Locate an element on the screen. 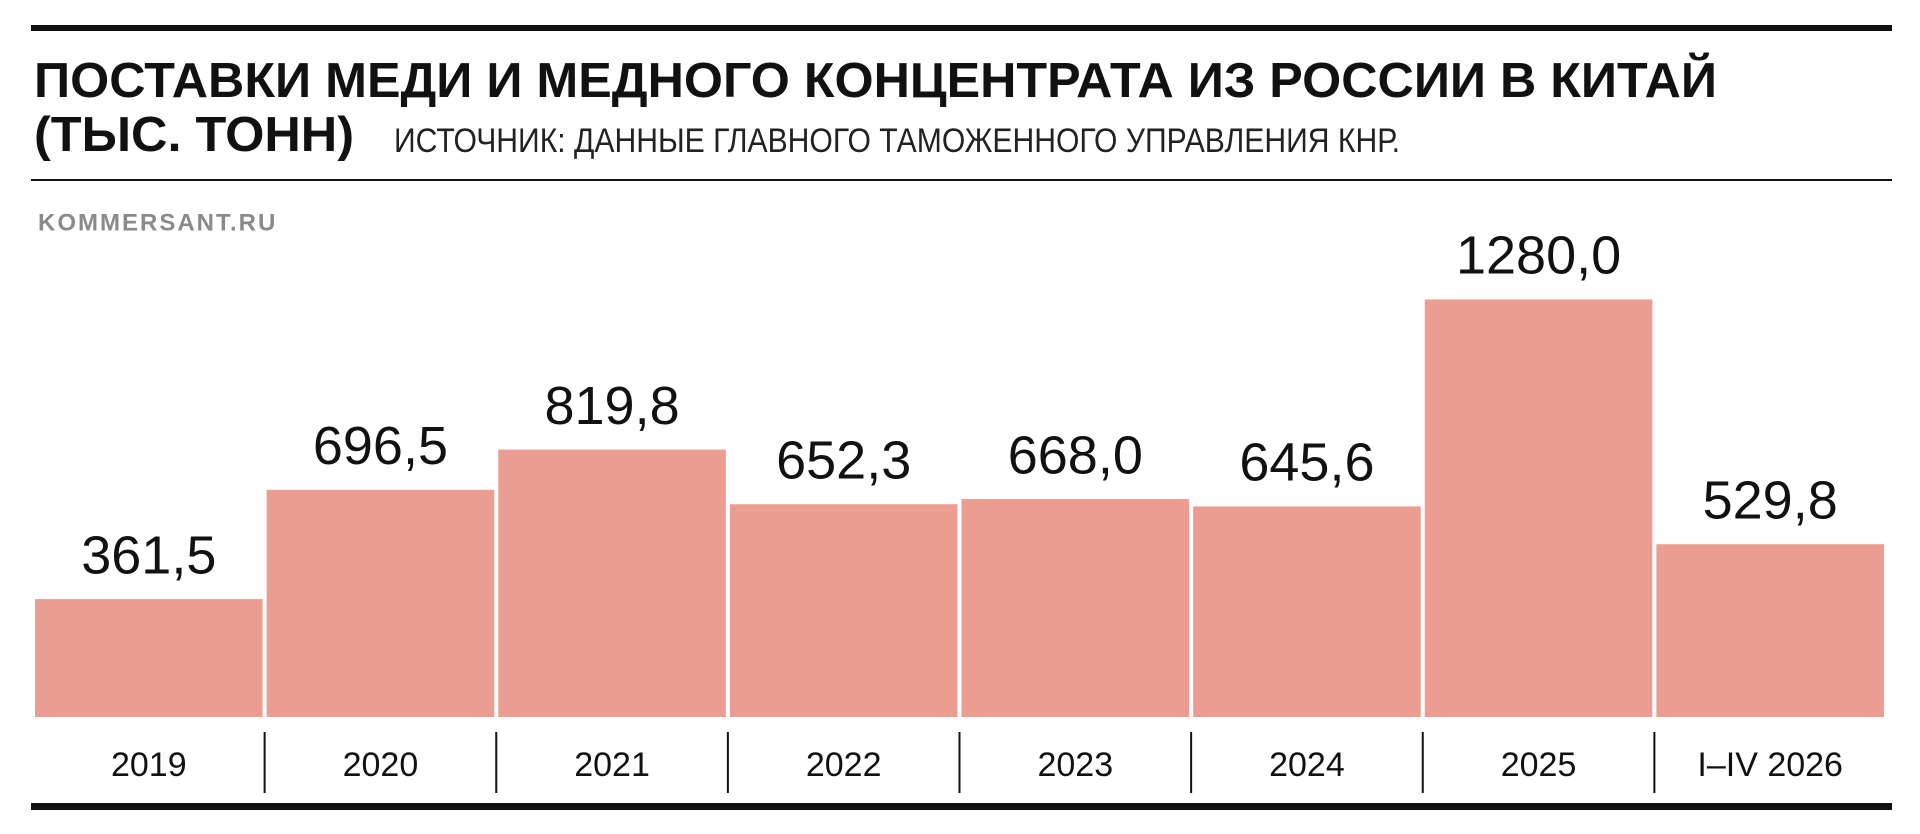  bottom-rule is located at coordinates (961, 806).